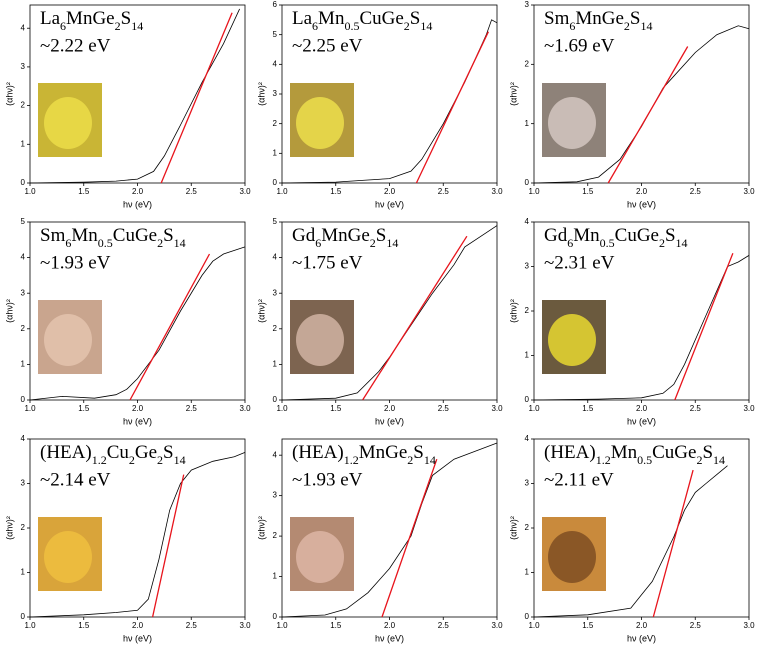 This screenshot has height=650, width=757. Describe the element at coordinates (327, 262) in the screenshot. I see `band-gap-annotation: ~1.75 eV` at that location.